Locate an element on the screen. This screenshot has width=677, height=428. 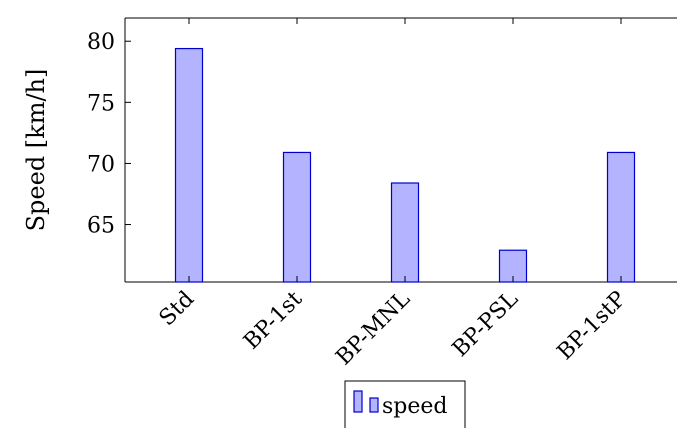
y-axis-title: Speed [km/h] is located at coordinates (36, 150).